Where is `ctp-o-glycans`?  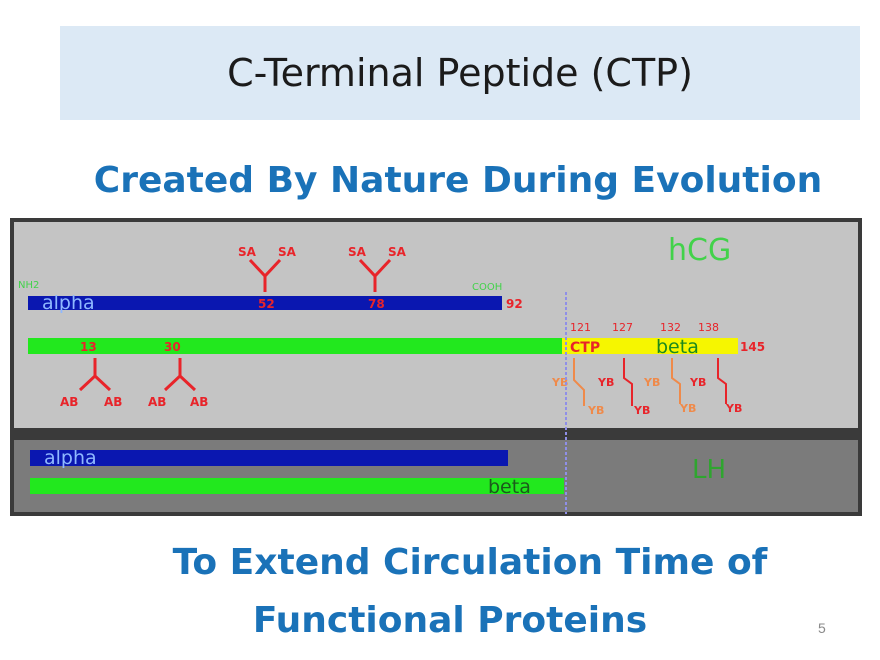
ctp-o-glycans is located at coordinates (650, 382).